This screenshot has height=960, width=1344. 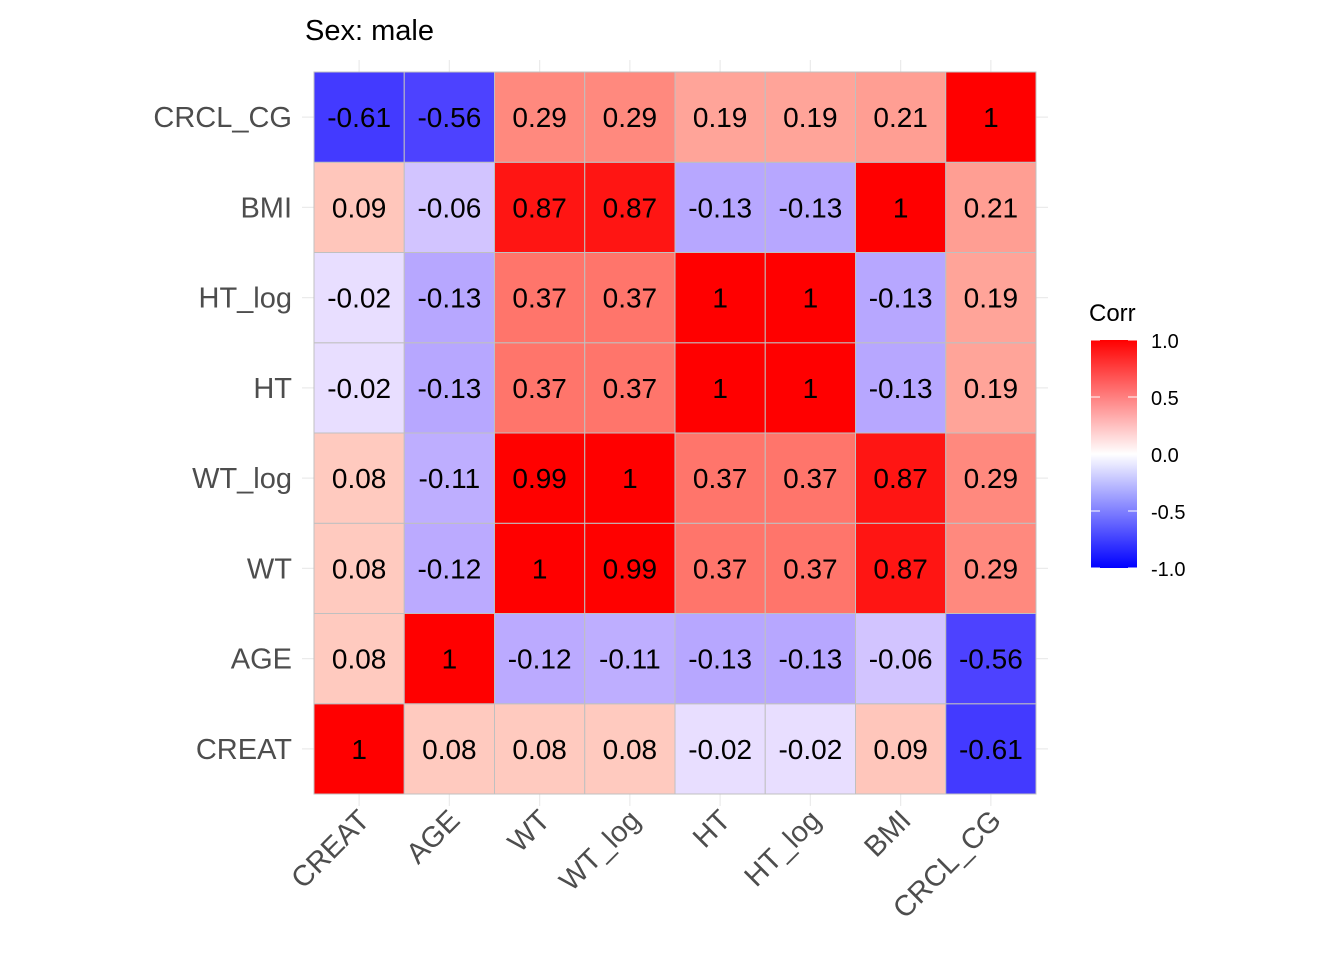 I want to click on heatmap-cell-AGE-WT_log, so click(x=630, y=659).